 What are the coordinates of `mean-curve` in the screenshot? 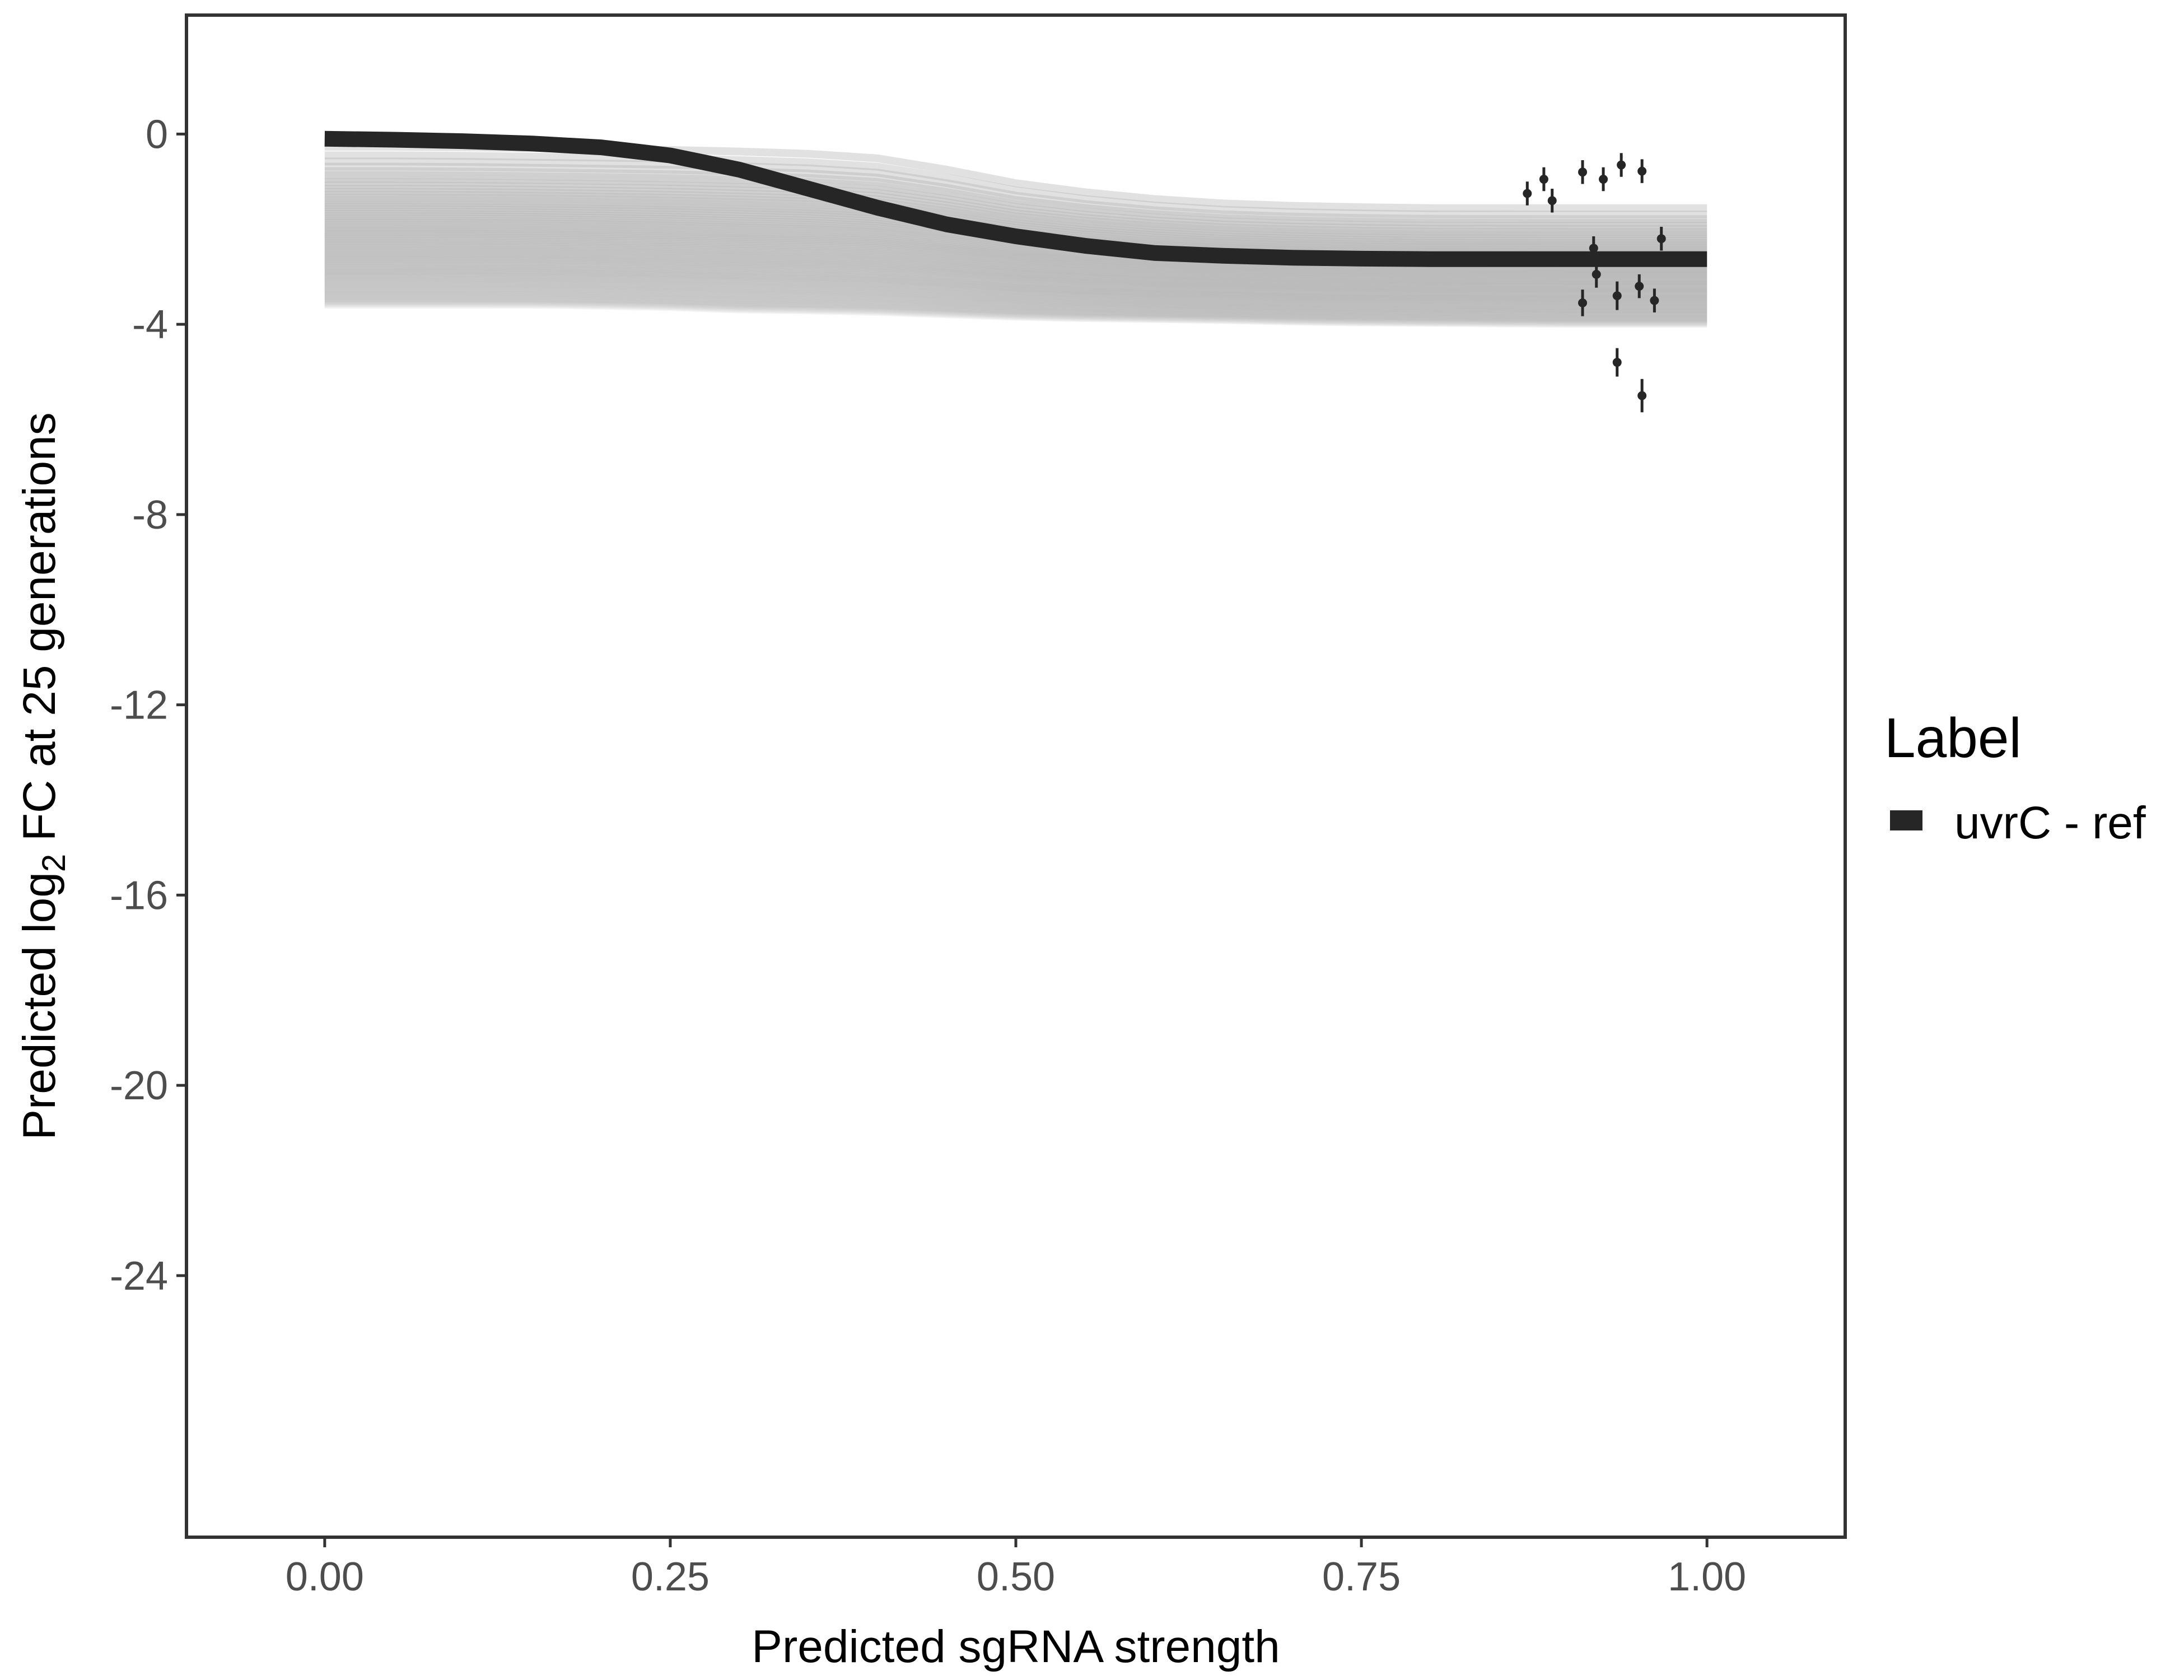 It's located at (1016, 199).